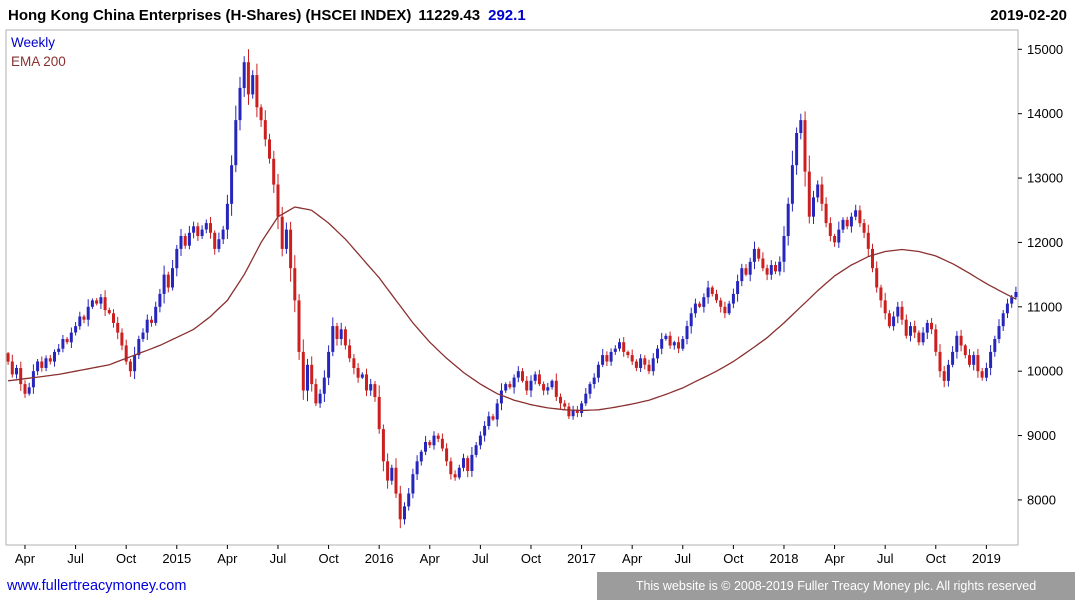 The width and height of the screenshot is (1075, 600). I want to click on price-change: 292.1, so click(507, 15).